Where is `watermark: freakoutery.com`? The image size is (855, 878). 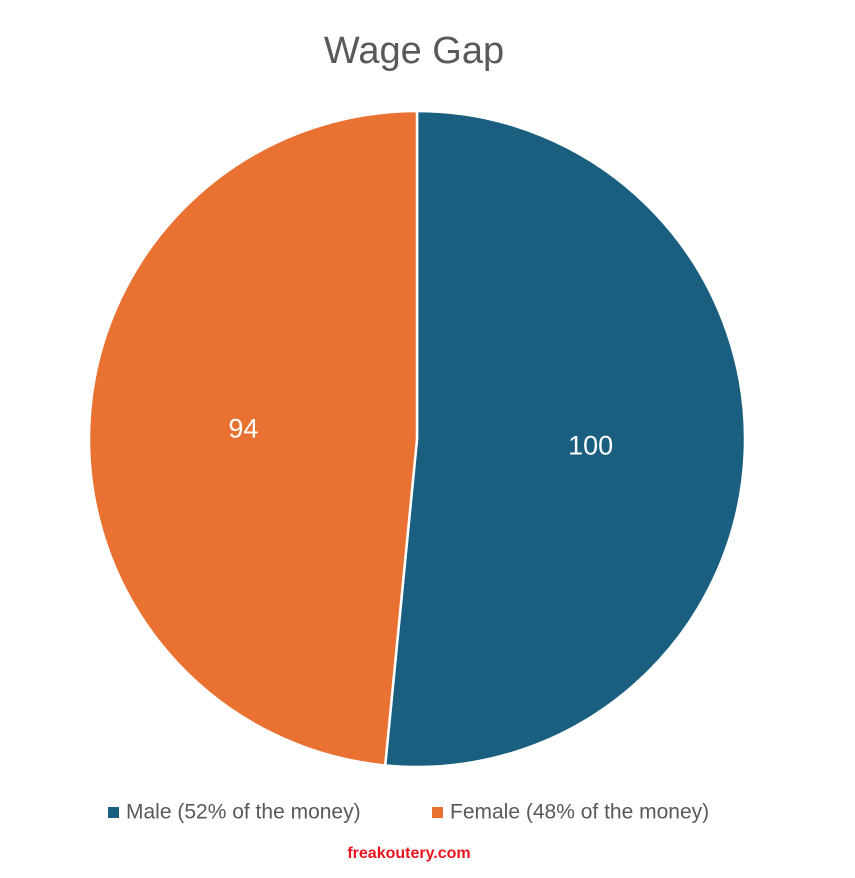
watermark: freakoutery.com is located at coordinates (408, 853).